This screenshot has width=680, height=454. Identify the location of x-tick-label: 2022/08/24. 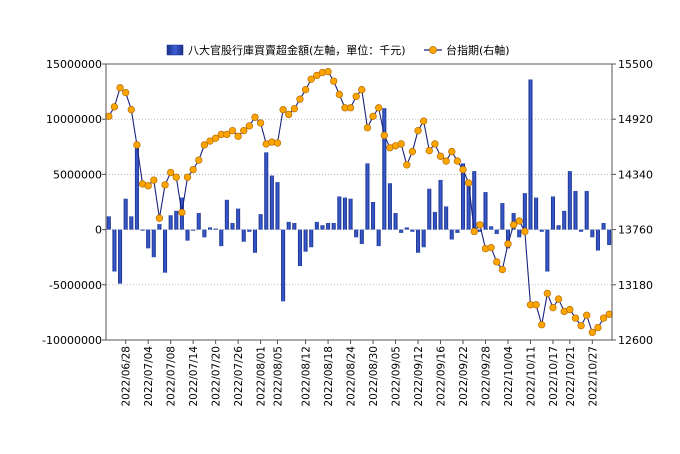
(352, 376).